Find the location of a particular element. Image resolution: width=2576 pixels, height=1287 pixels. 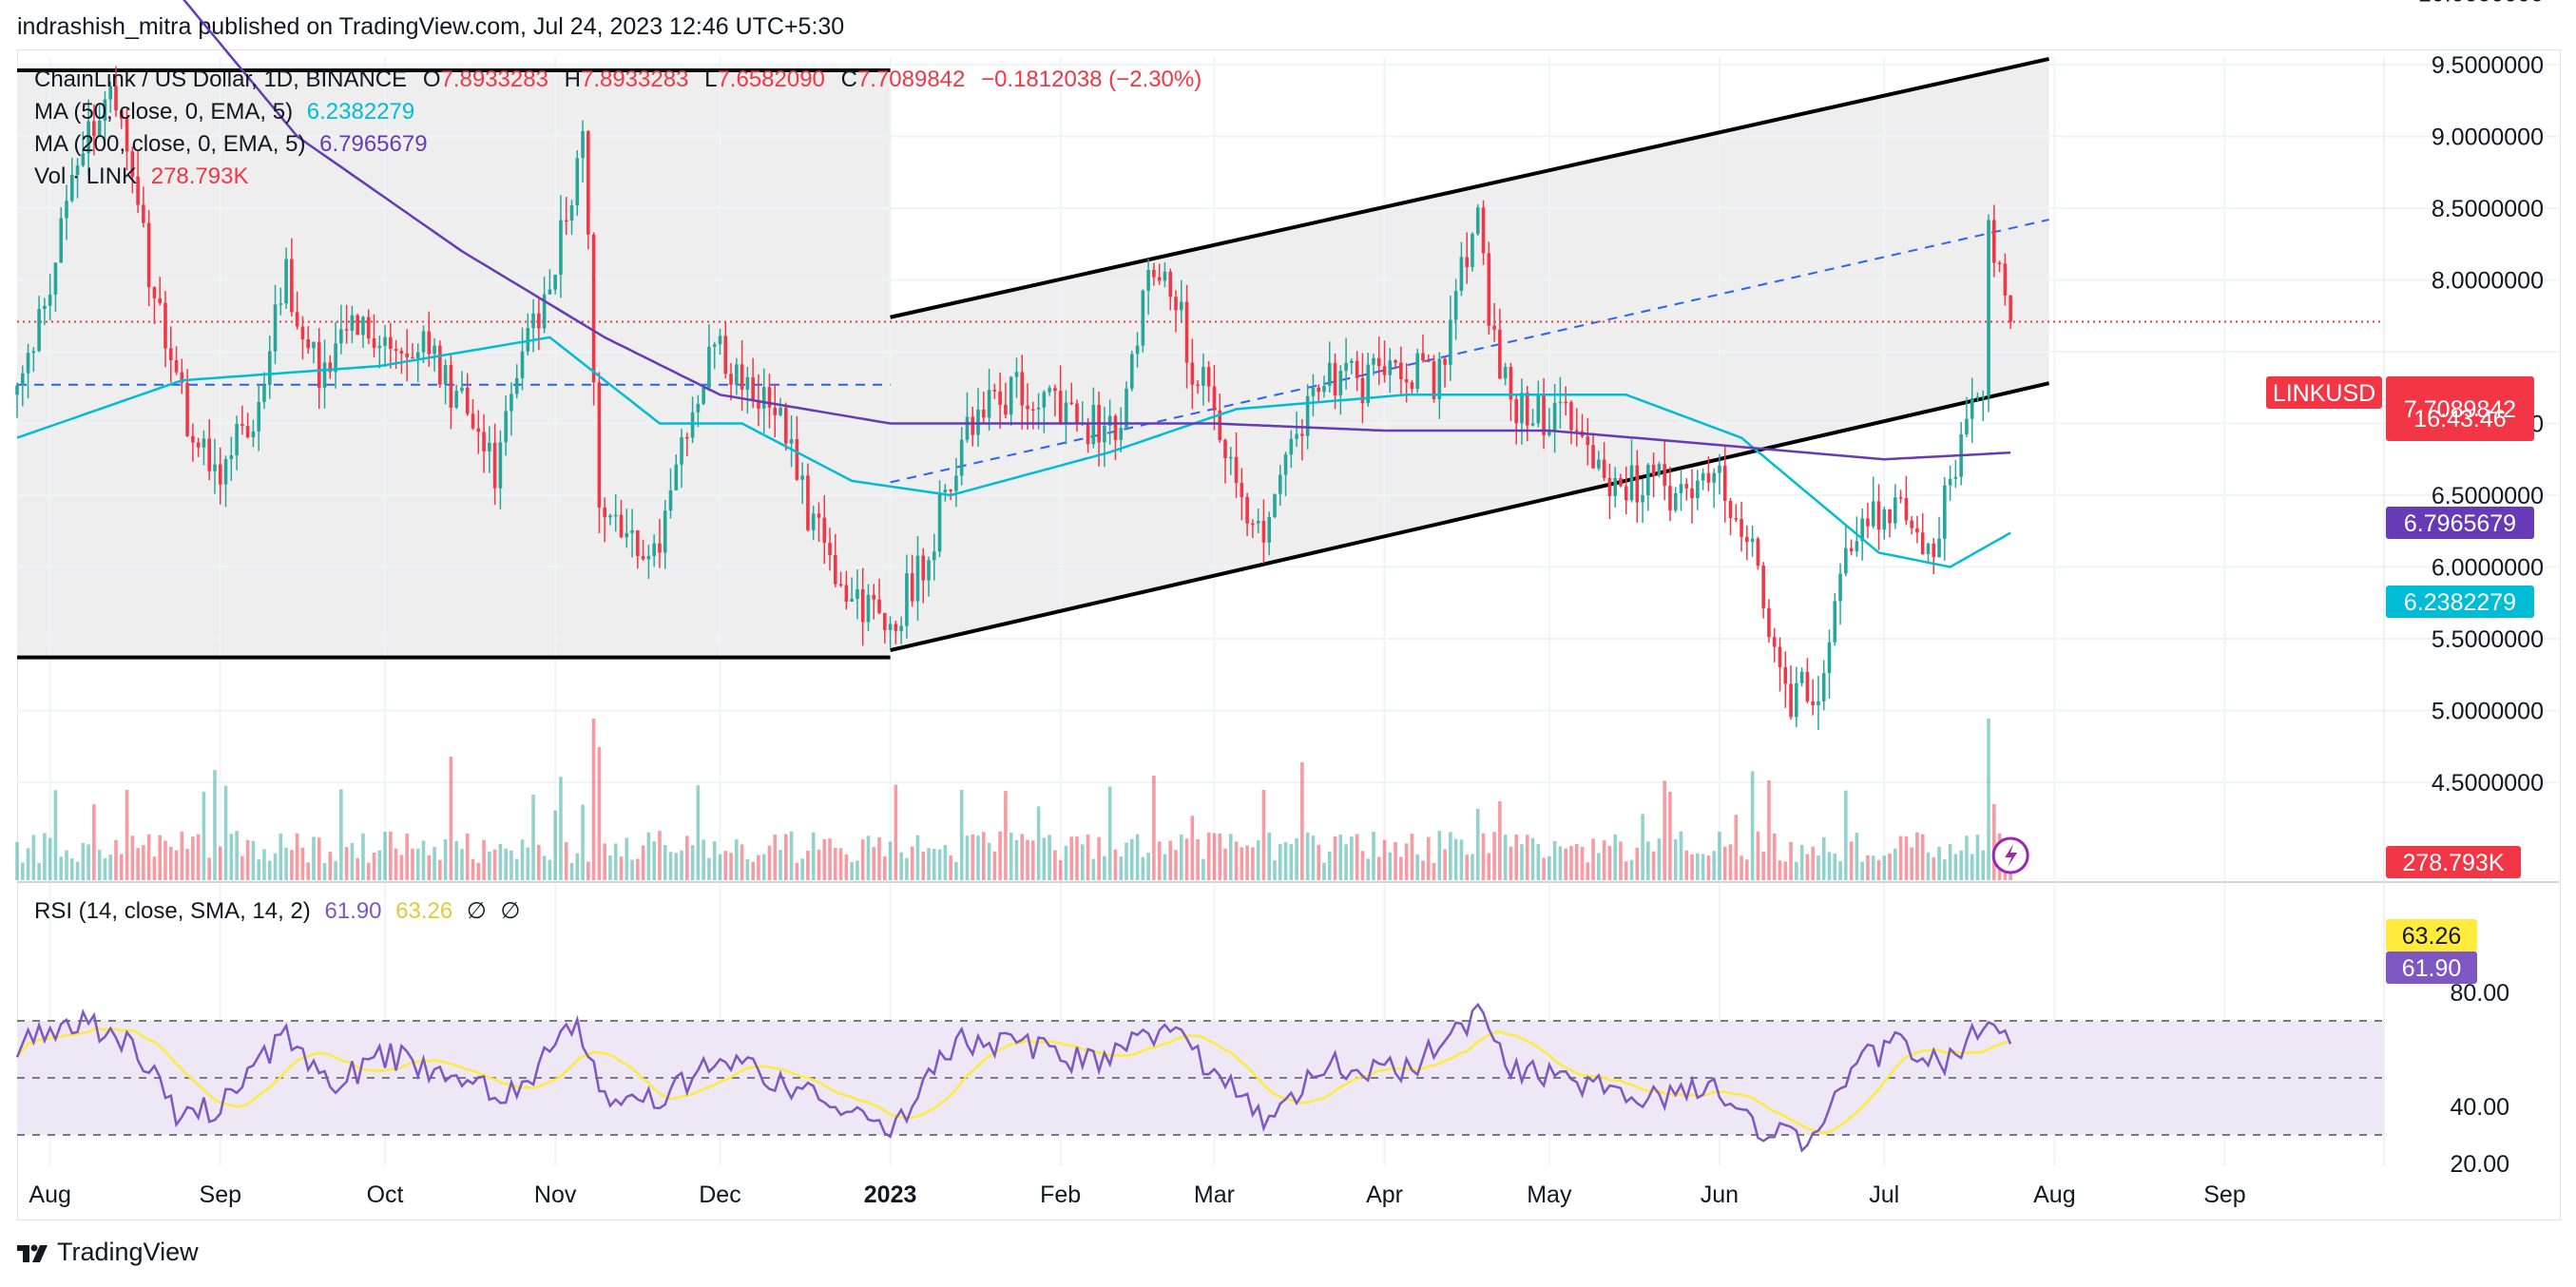

rsi-tick-label: 20.00 is located at coordinates (2479, 1164).